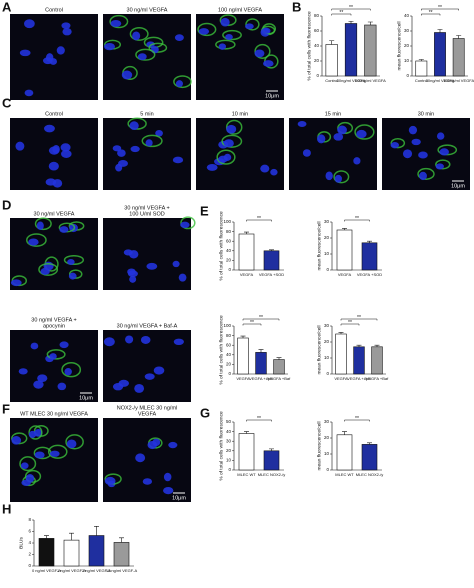  I want to click on x-tick-label: VEGFA +Apo, so click(261, 378).